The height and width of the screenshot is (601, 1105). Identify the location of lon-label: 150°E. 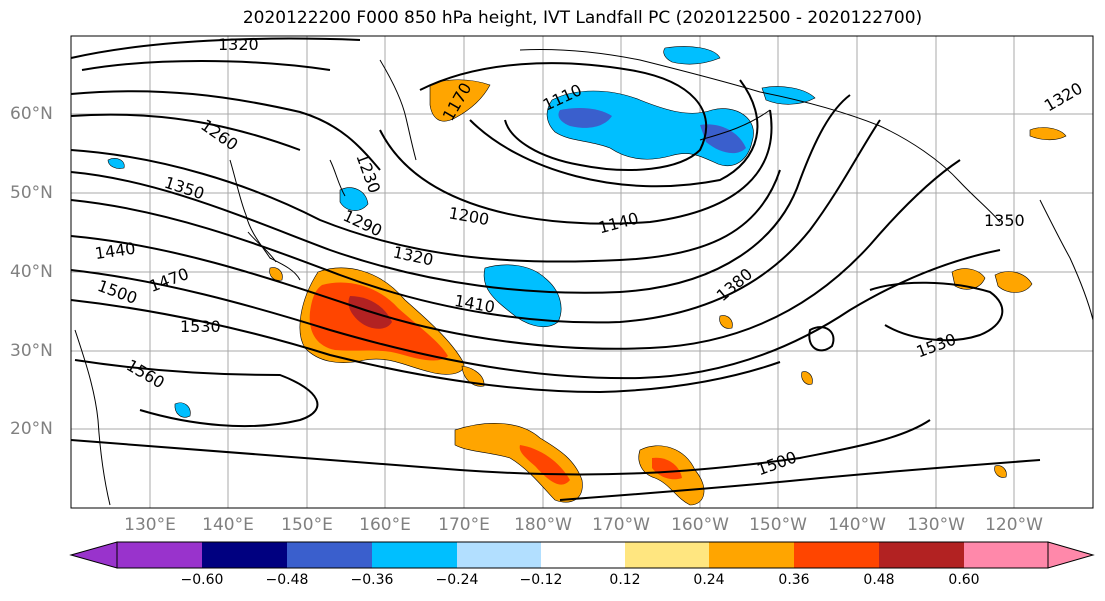
(307, 525).